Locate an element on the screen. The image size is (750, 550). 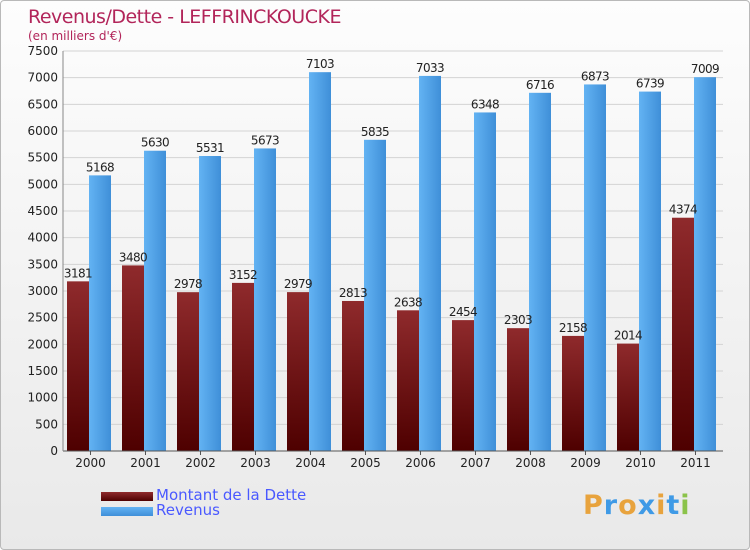
value-label-revenus: 7009 is located at coordinates (705, 69).